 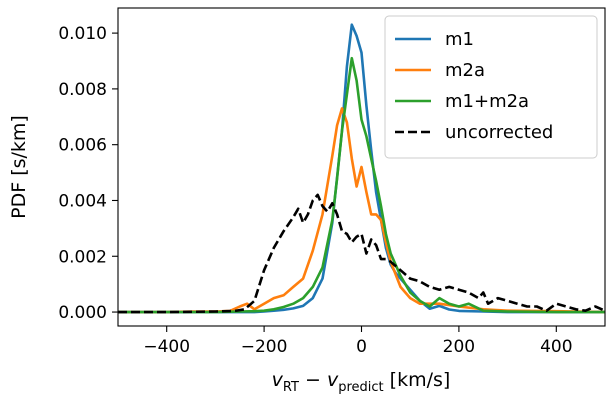 I want to click on x-axis-label: vRT − vpredict [km/s], so click(x=361, y=381).